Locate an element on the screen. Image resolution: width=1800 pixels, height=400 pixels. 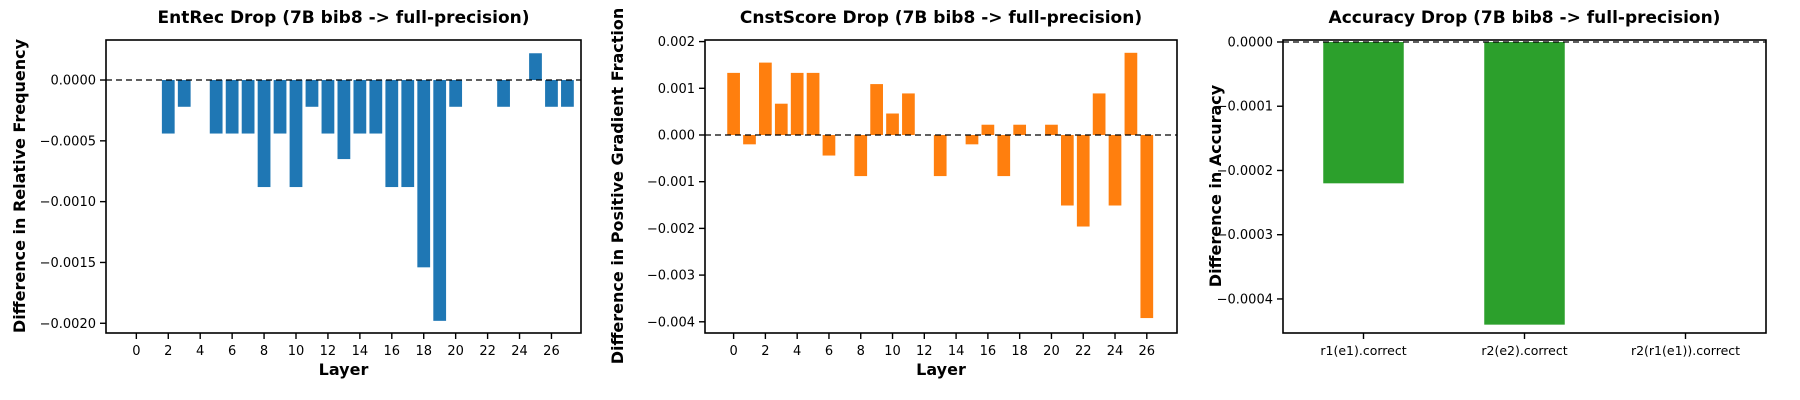
y-tick-label: −0.0005 is located at coordinates (68, 141).